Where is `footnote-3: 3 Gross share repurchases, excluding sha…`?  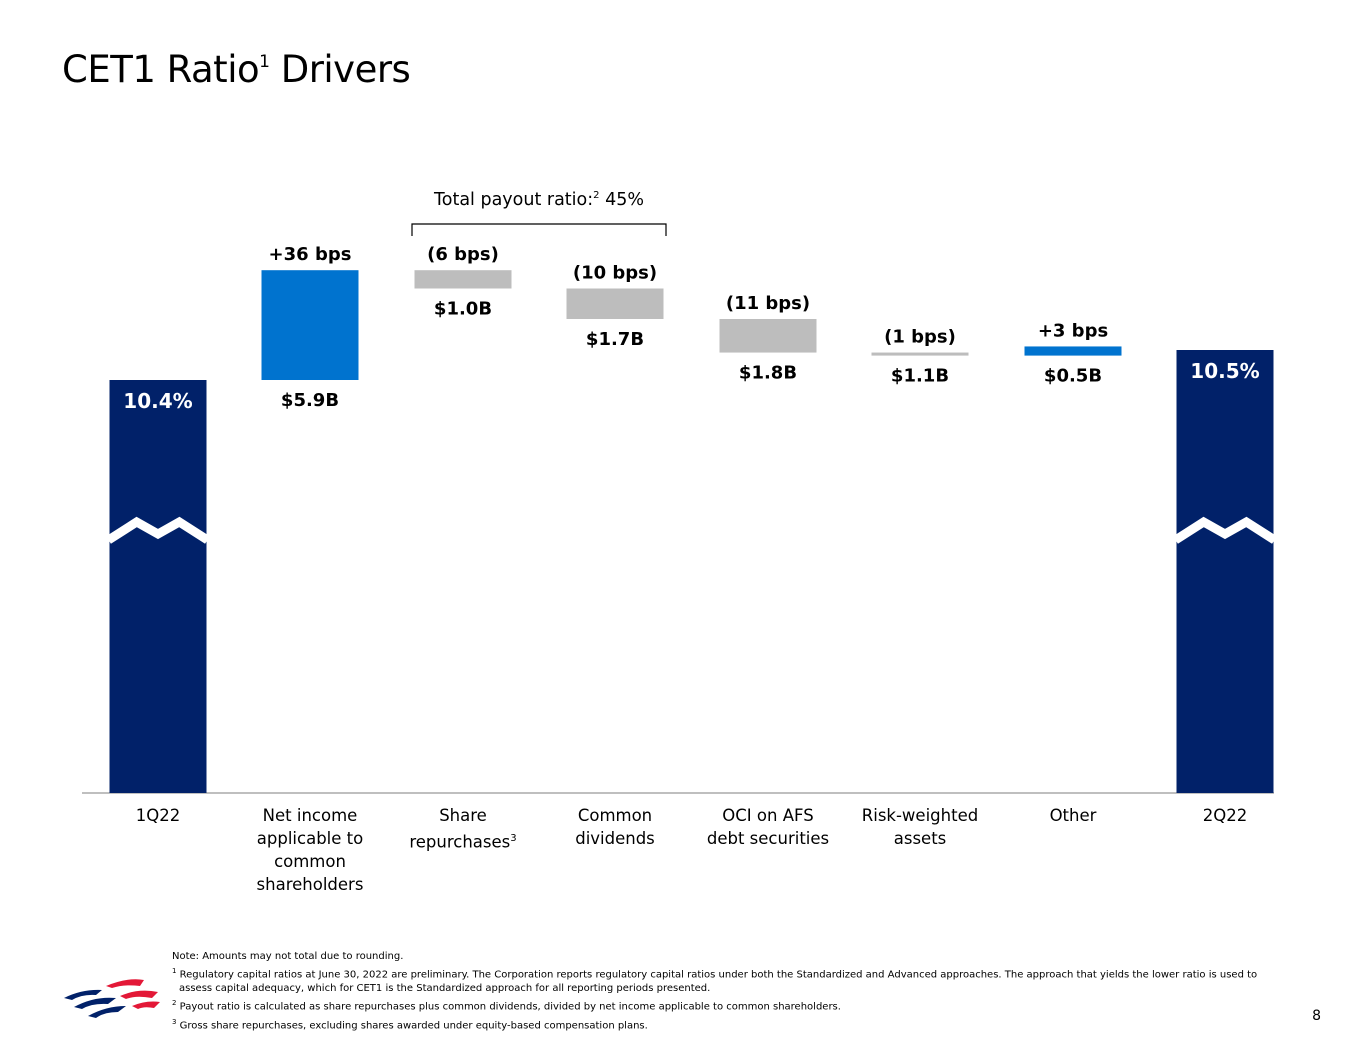 footnote-3: 3 Gross share repurchases, excluding sha… is located at coordinates (732, 1024).